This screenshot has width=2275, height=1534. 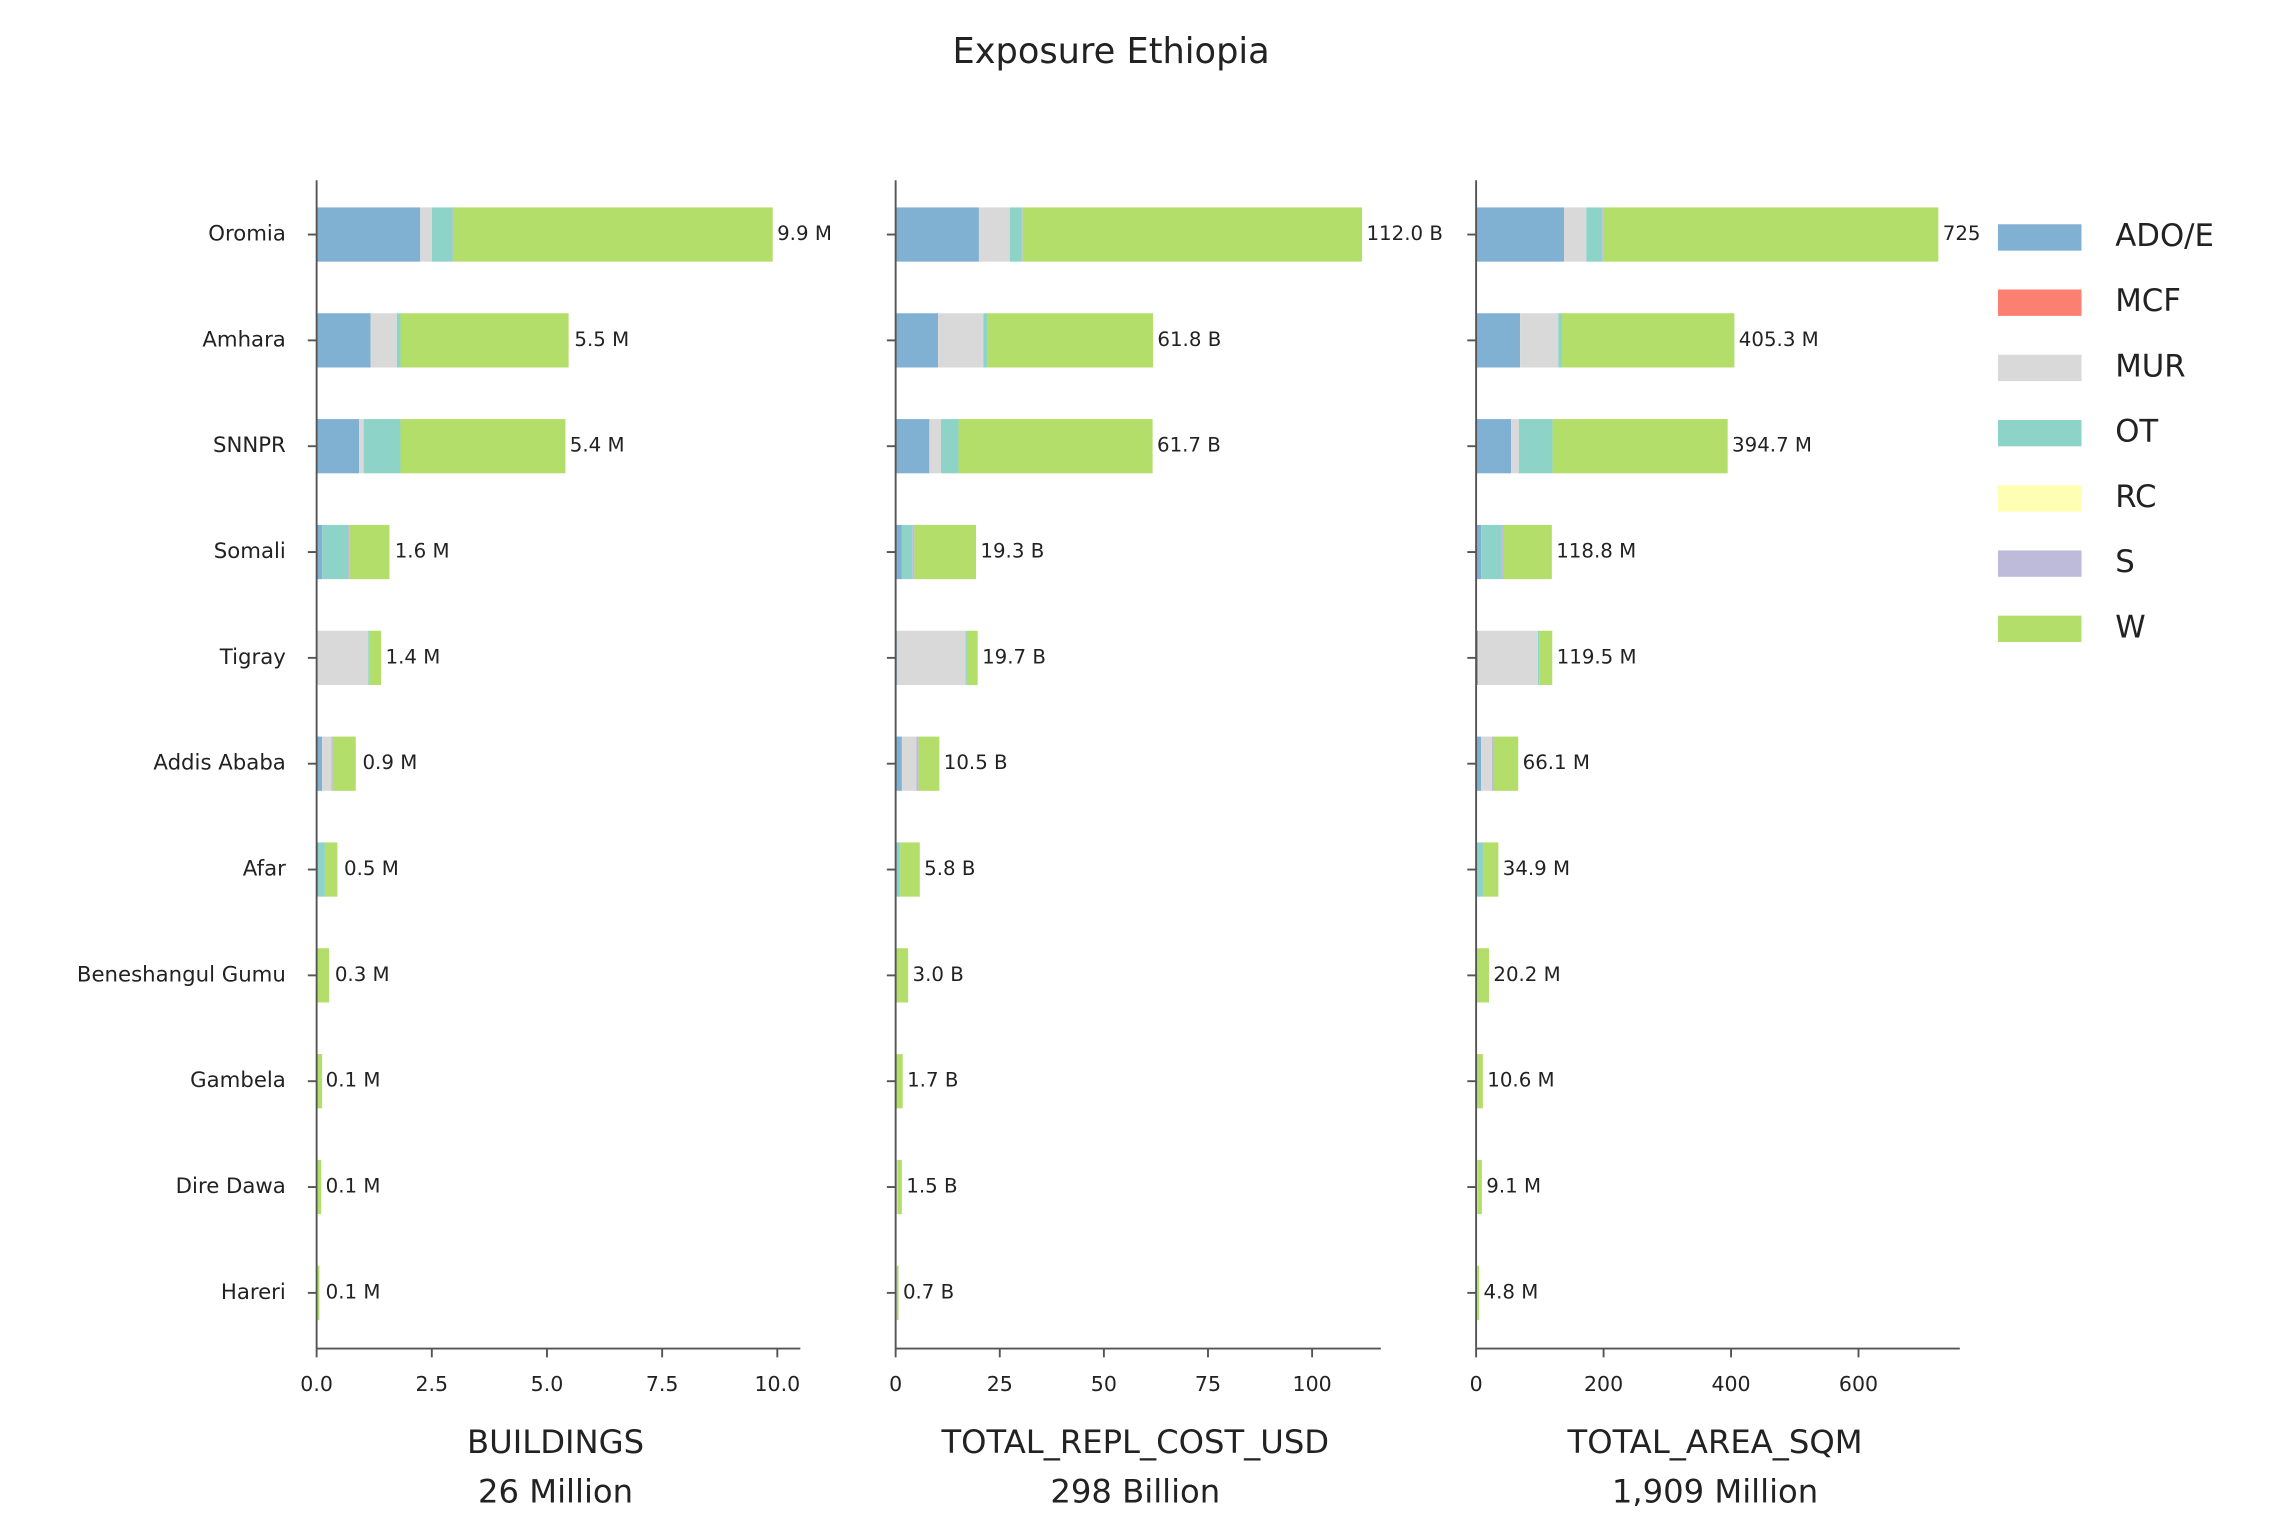 What do you see at coordinates (431, 1384) in the screenshot?
I see `x-tick-label: 2.5` at bounding box center [431, 1384].